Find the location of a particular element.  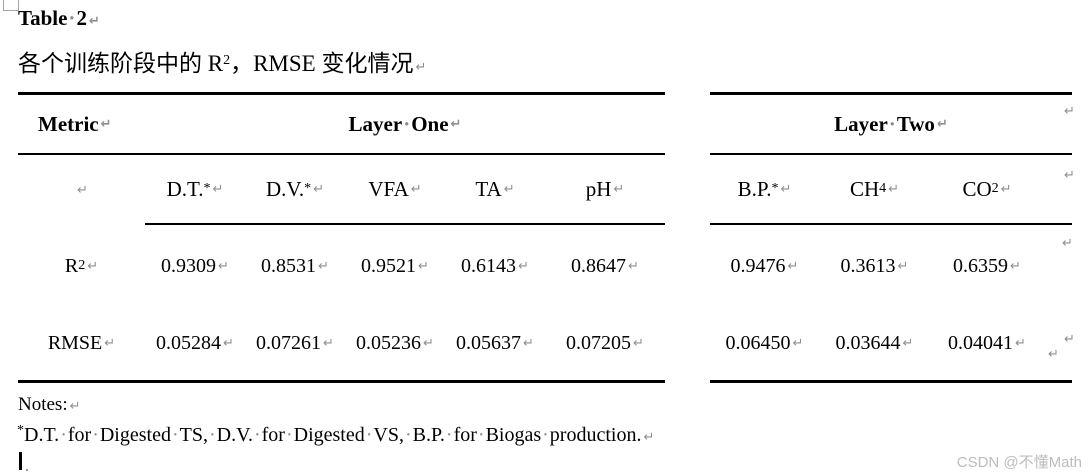

header-ph: pH ↵ is located at coordinates (605, 190).